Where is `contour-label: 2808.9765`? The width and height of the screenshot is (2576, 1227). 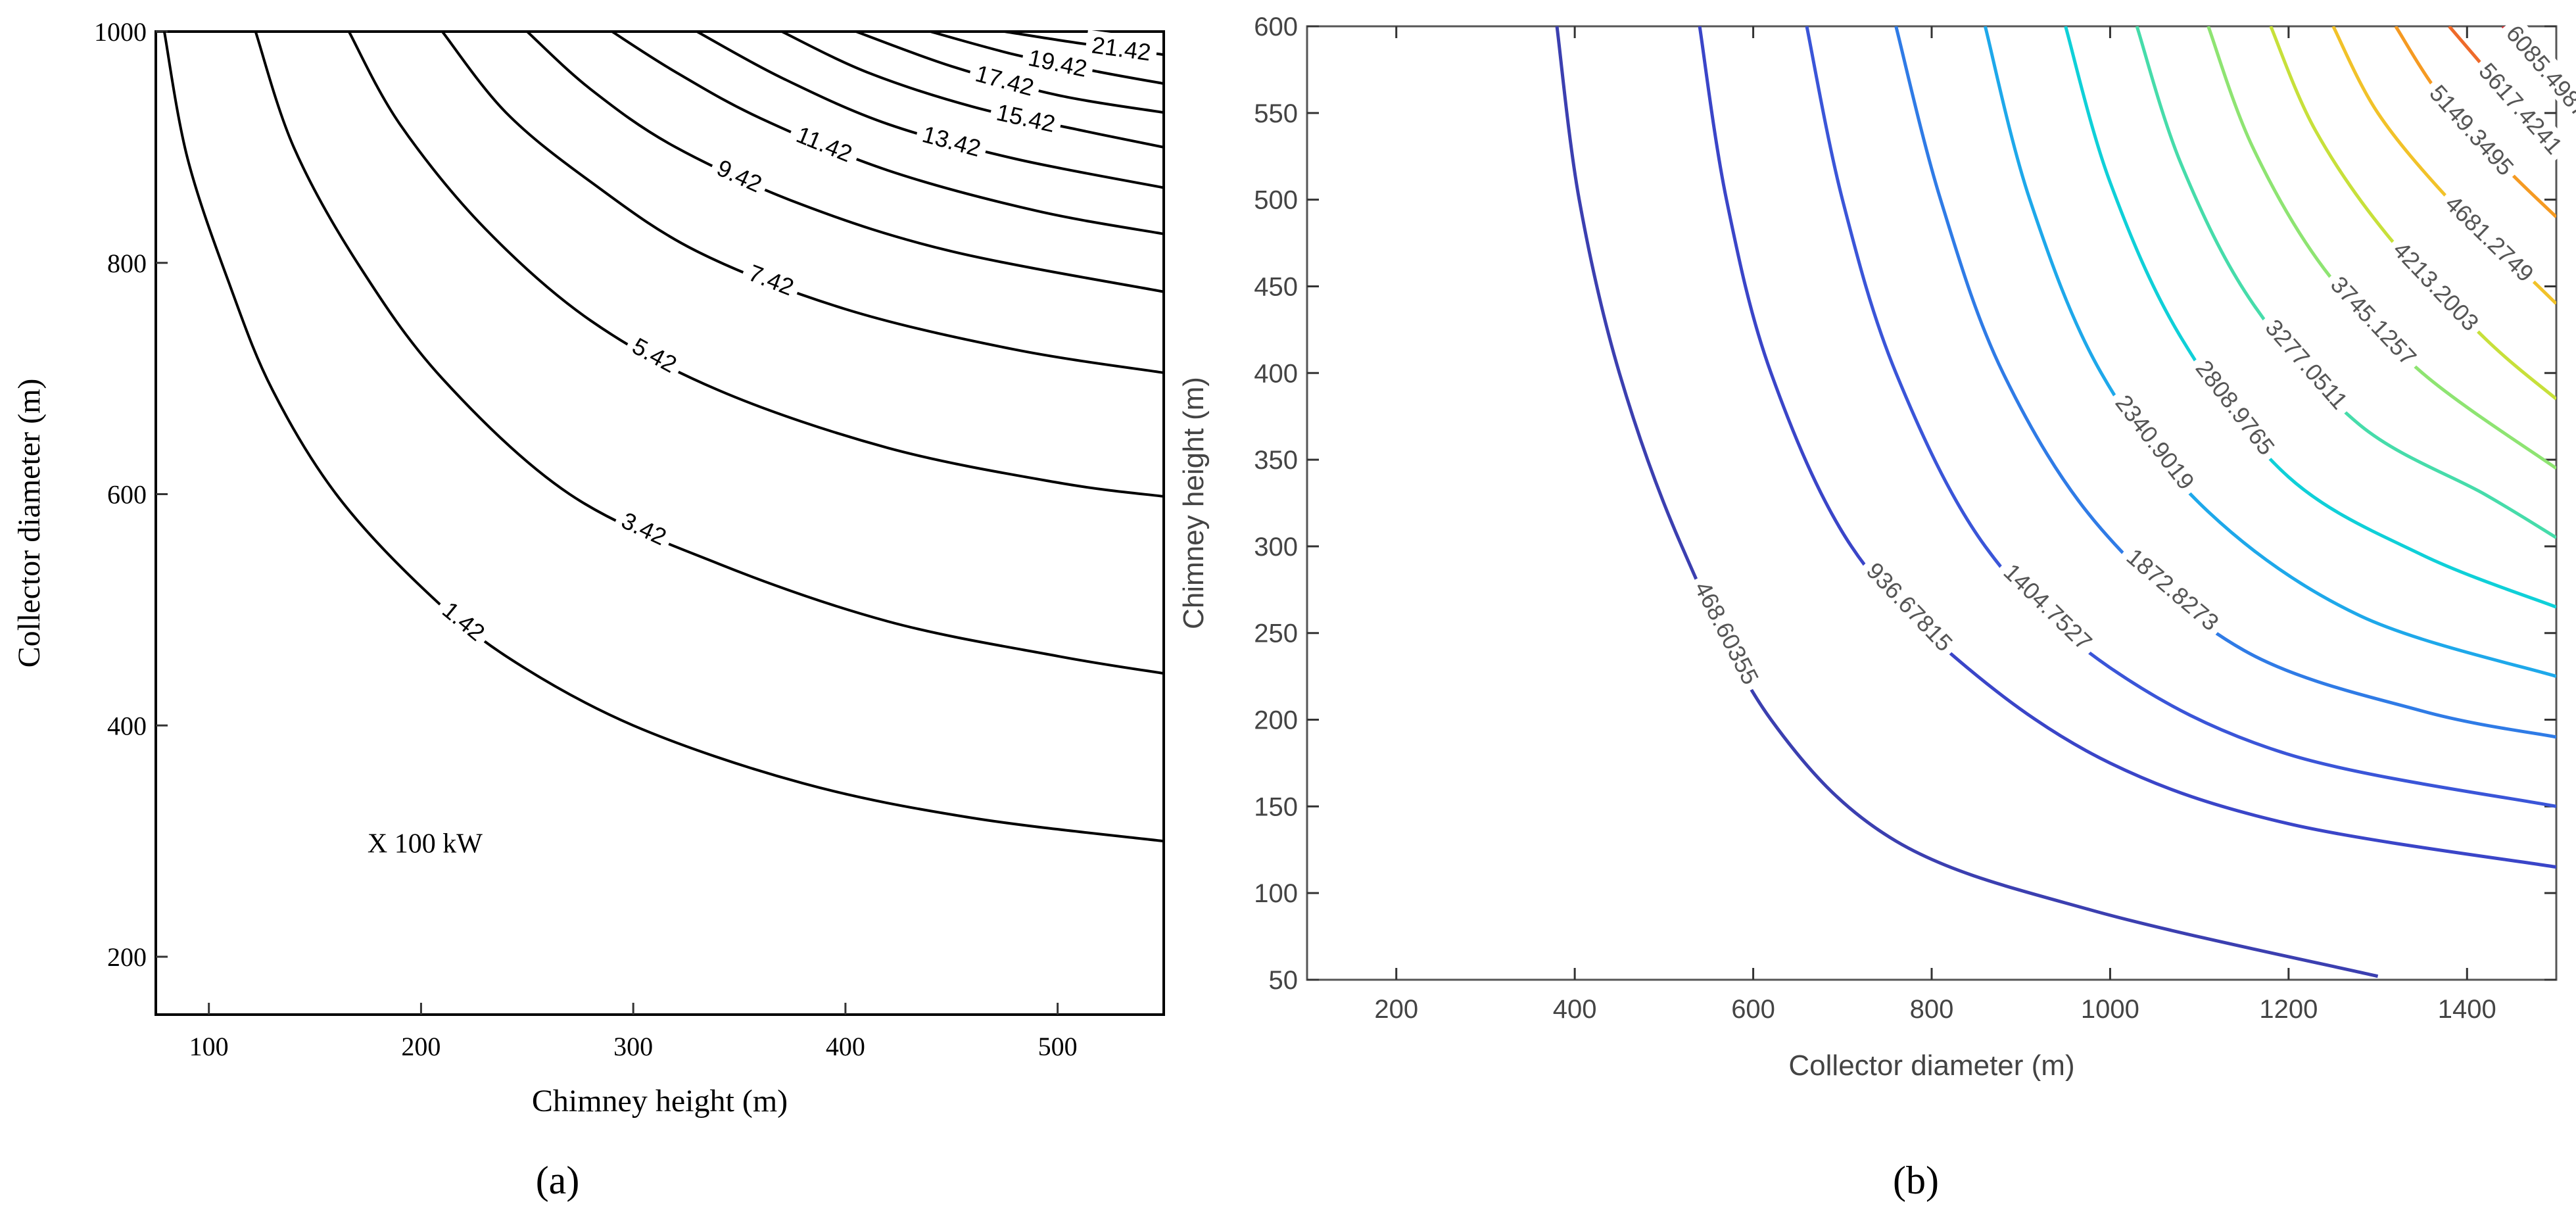
contour-label: 2808.9765 is located at coordinates (2236, 407).